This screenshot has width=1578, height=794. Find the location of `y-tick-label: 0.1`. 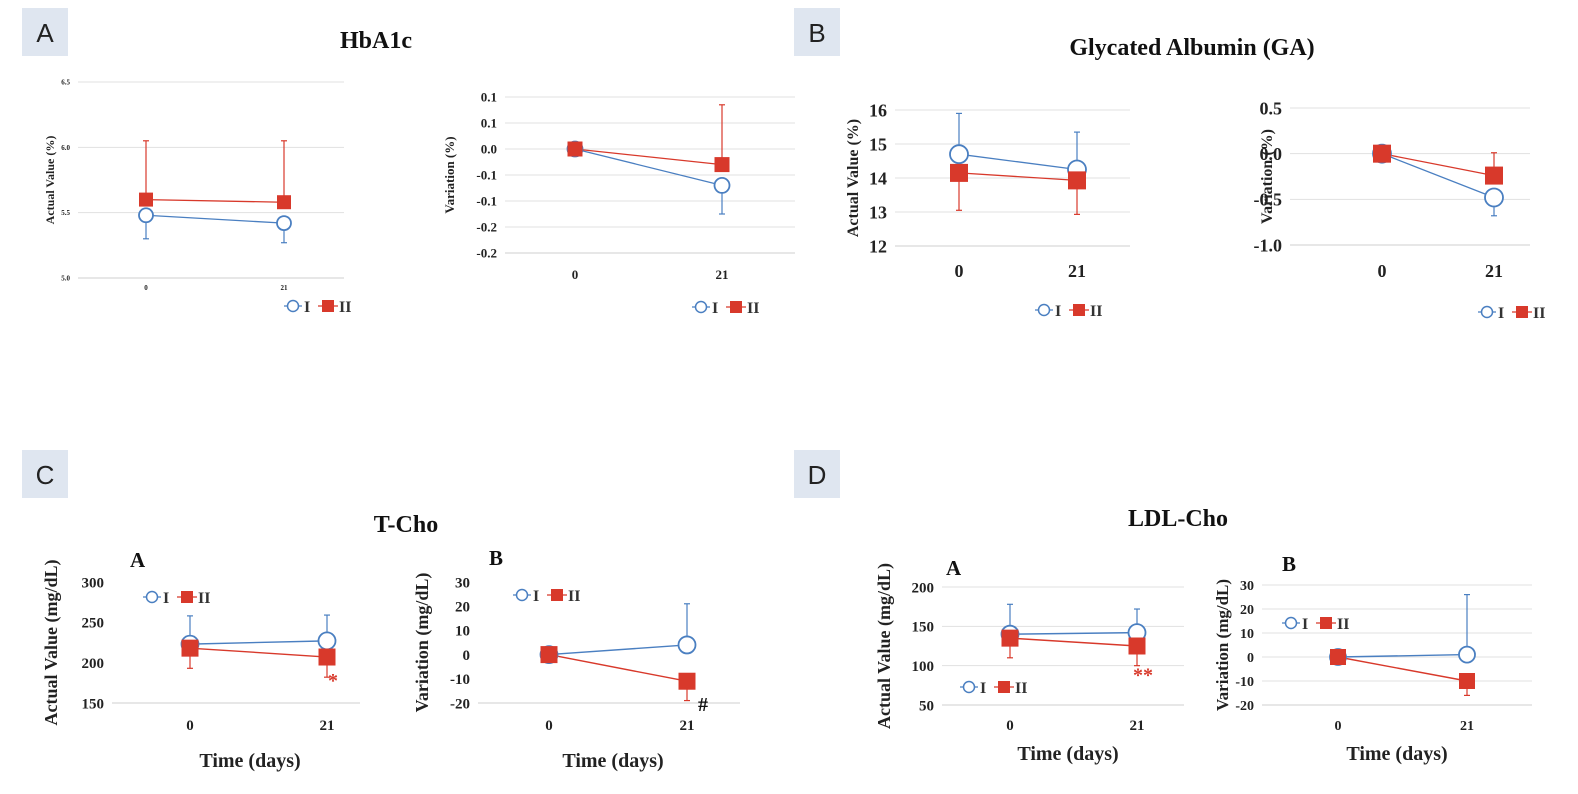

y-tick-label: 0.1 is located at coordinates (489, 97).